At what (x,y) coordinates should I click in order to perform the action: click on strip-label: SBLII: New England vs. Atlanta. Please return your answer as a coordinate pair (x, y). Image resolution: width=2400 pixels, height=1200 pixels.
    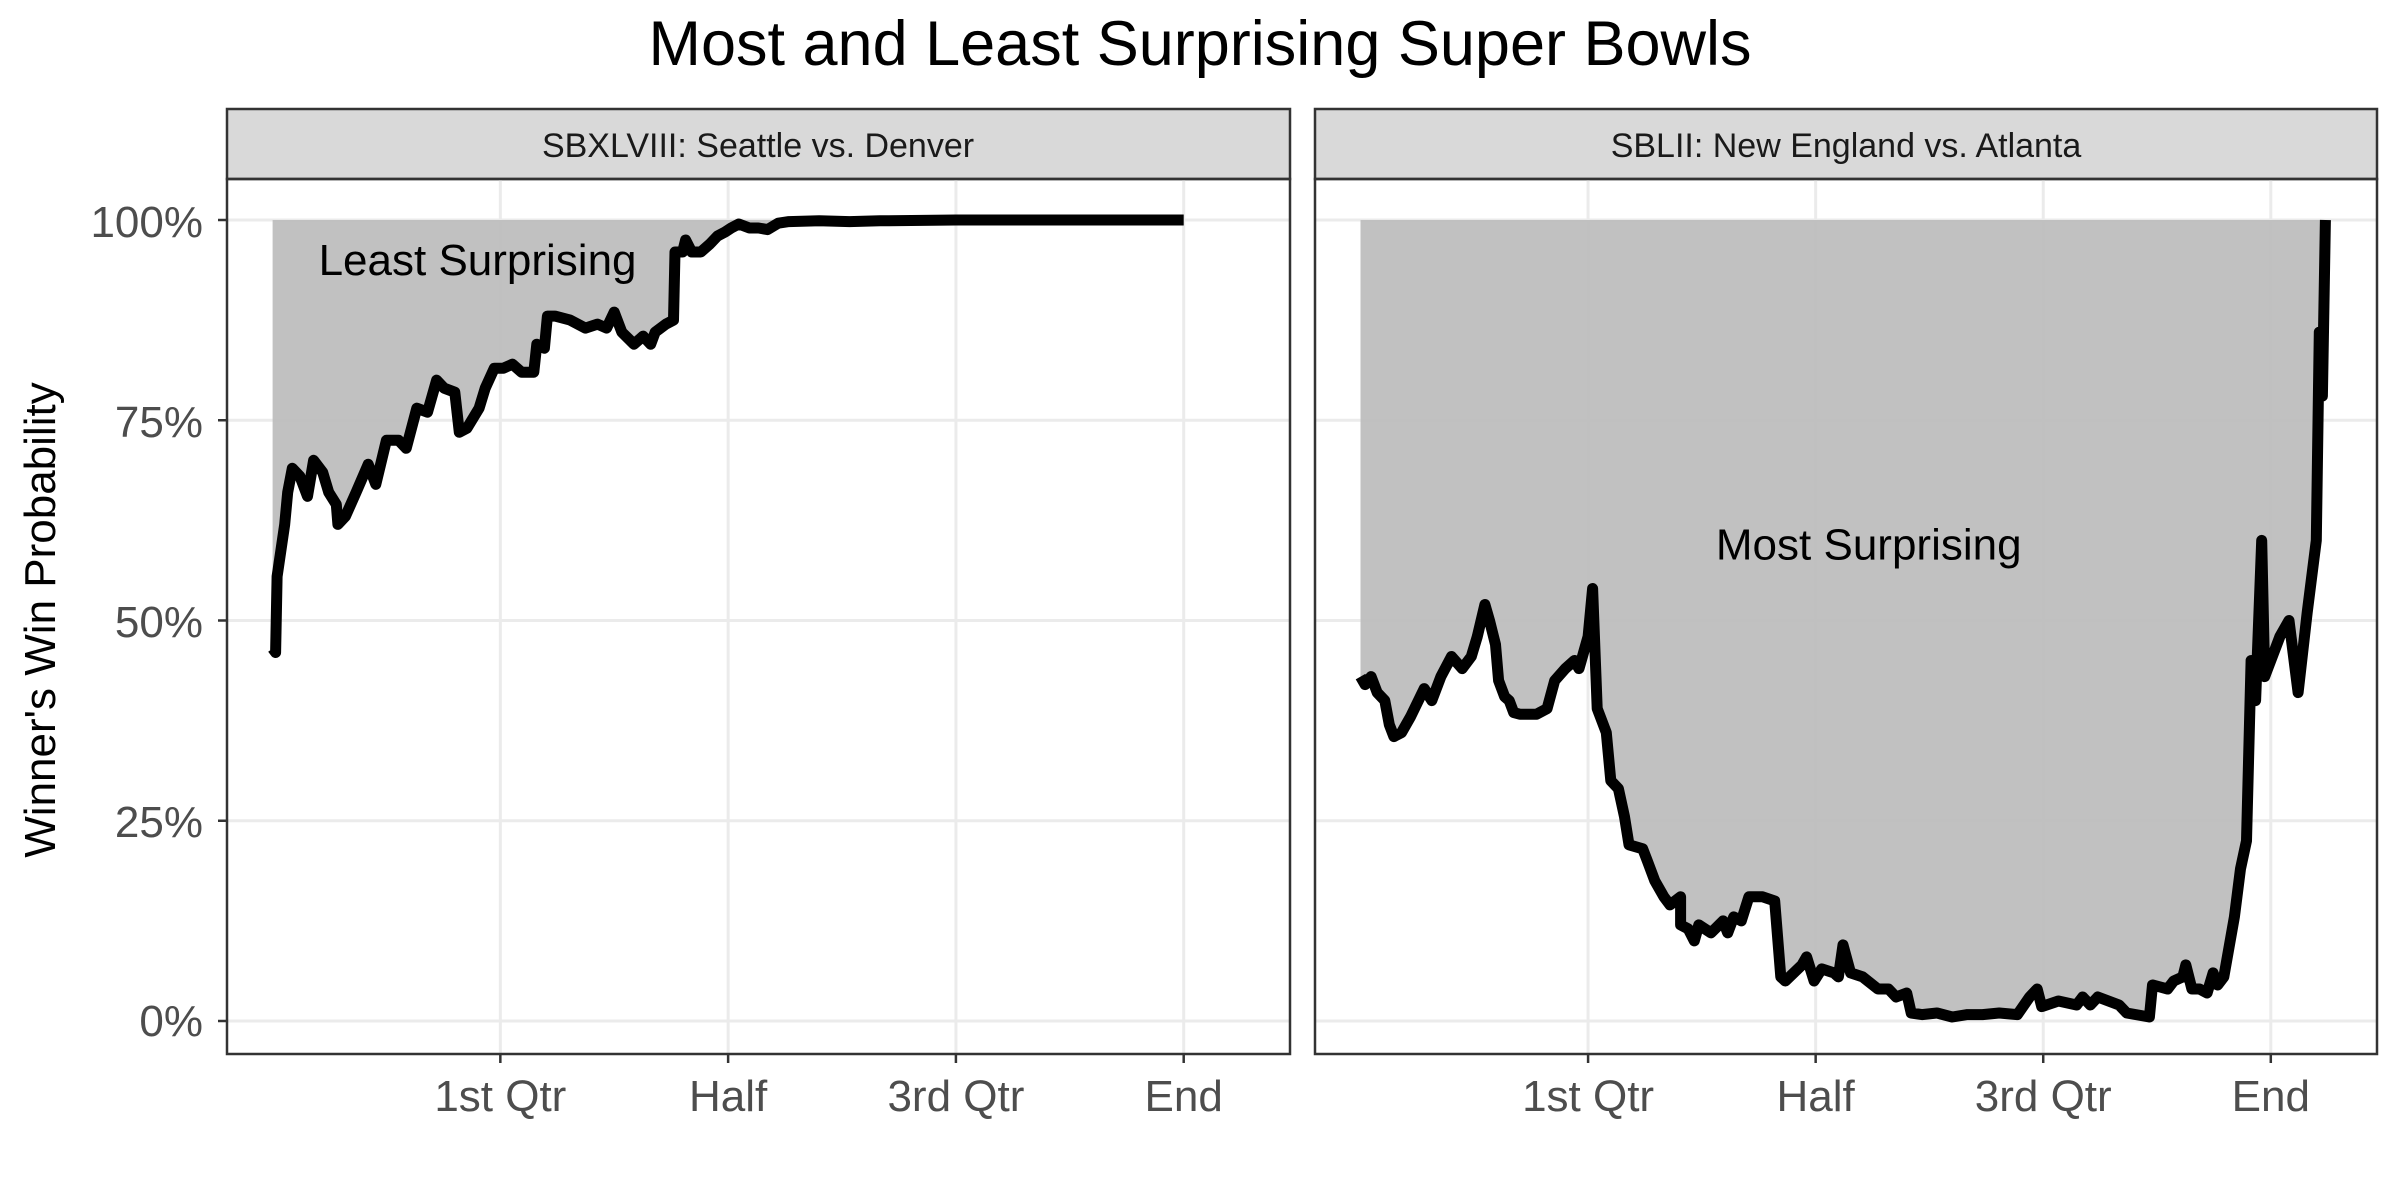
    Looking at the image, I should click on (1846, 146).